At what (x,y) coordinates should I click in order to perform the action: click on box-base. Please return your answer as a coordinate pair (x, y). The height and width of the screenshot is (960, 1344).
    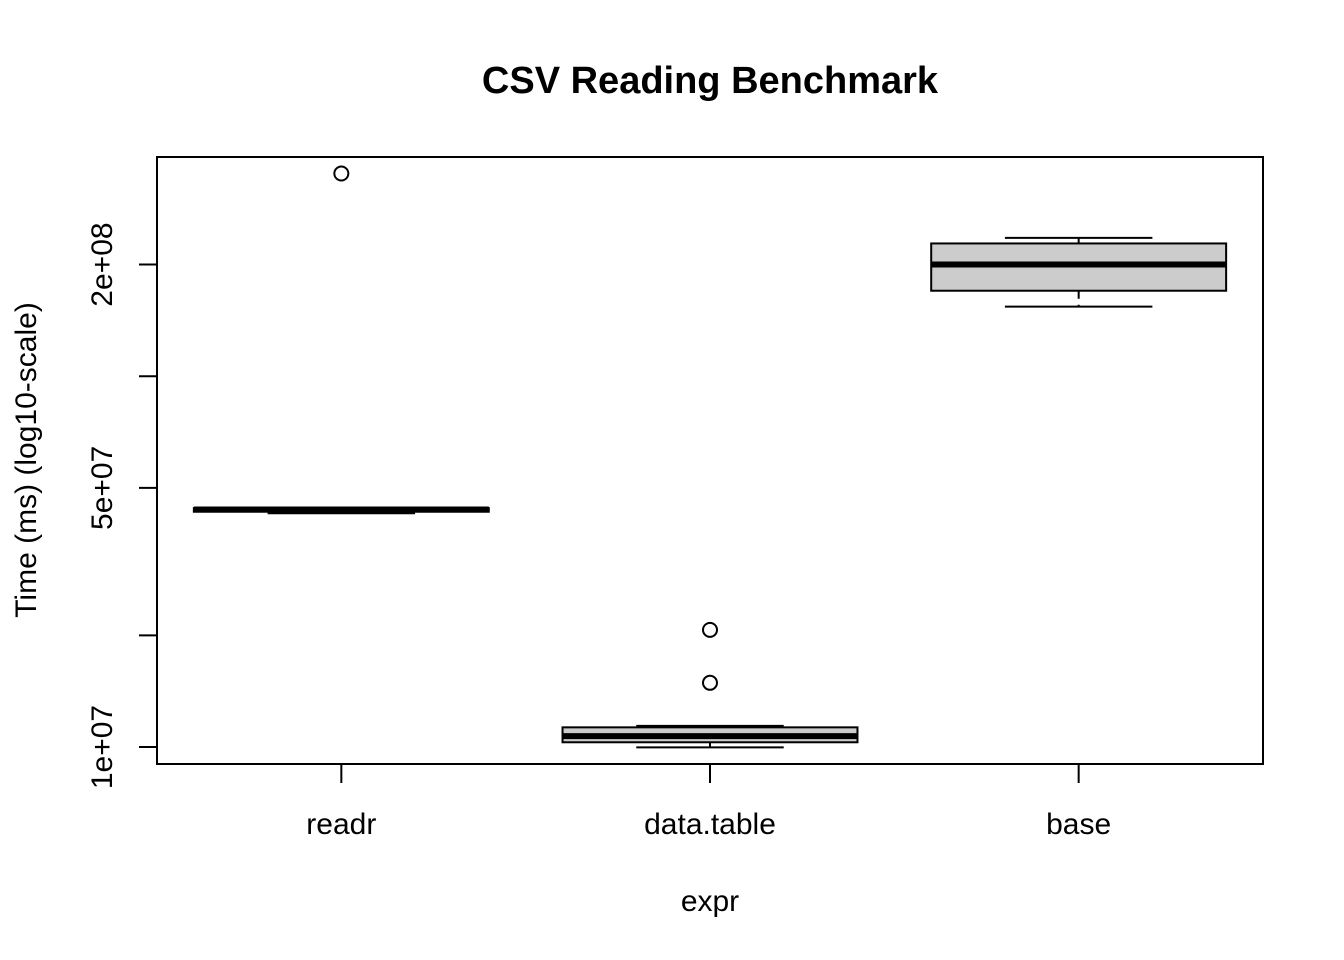
    Looking at the image, I should click on (1079, 272).